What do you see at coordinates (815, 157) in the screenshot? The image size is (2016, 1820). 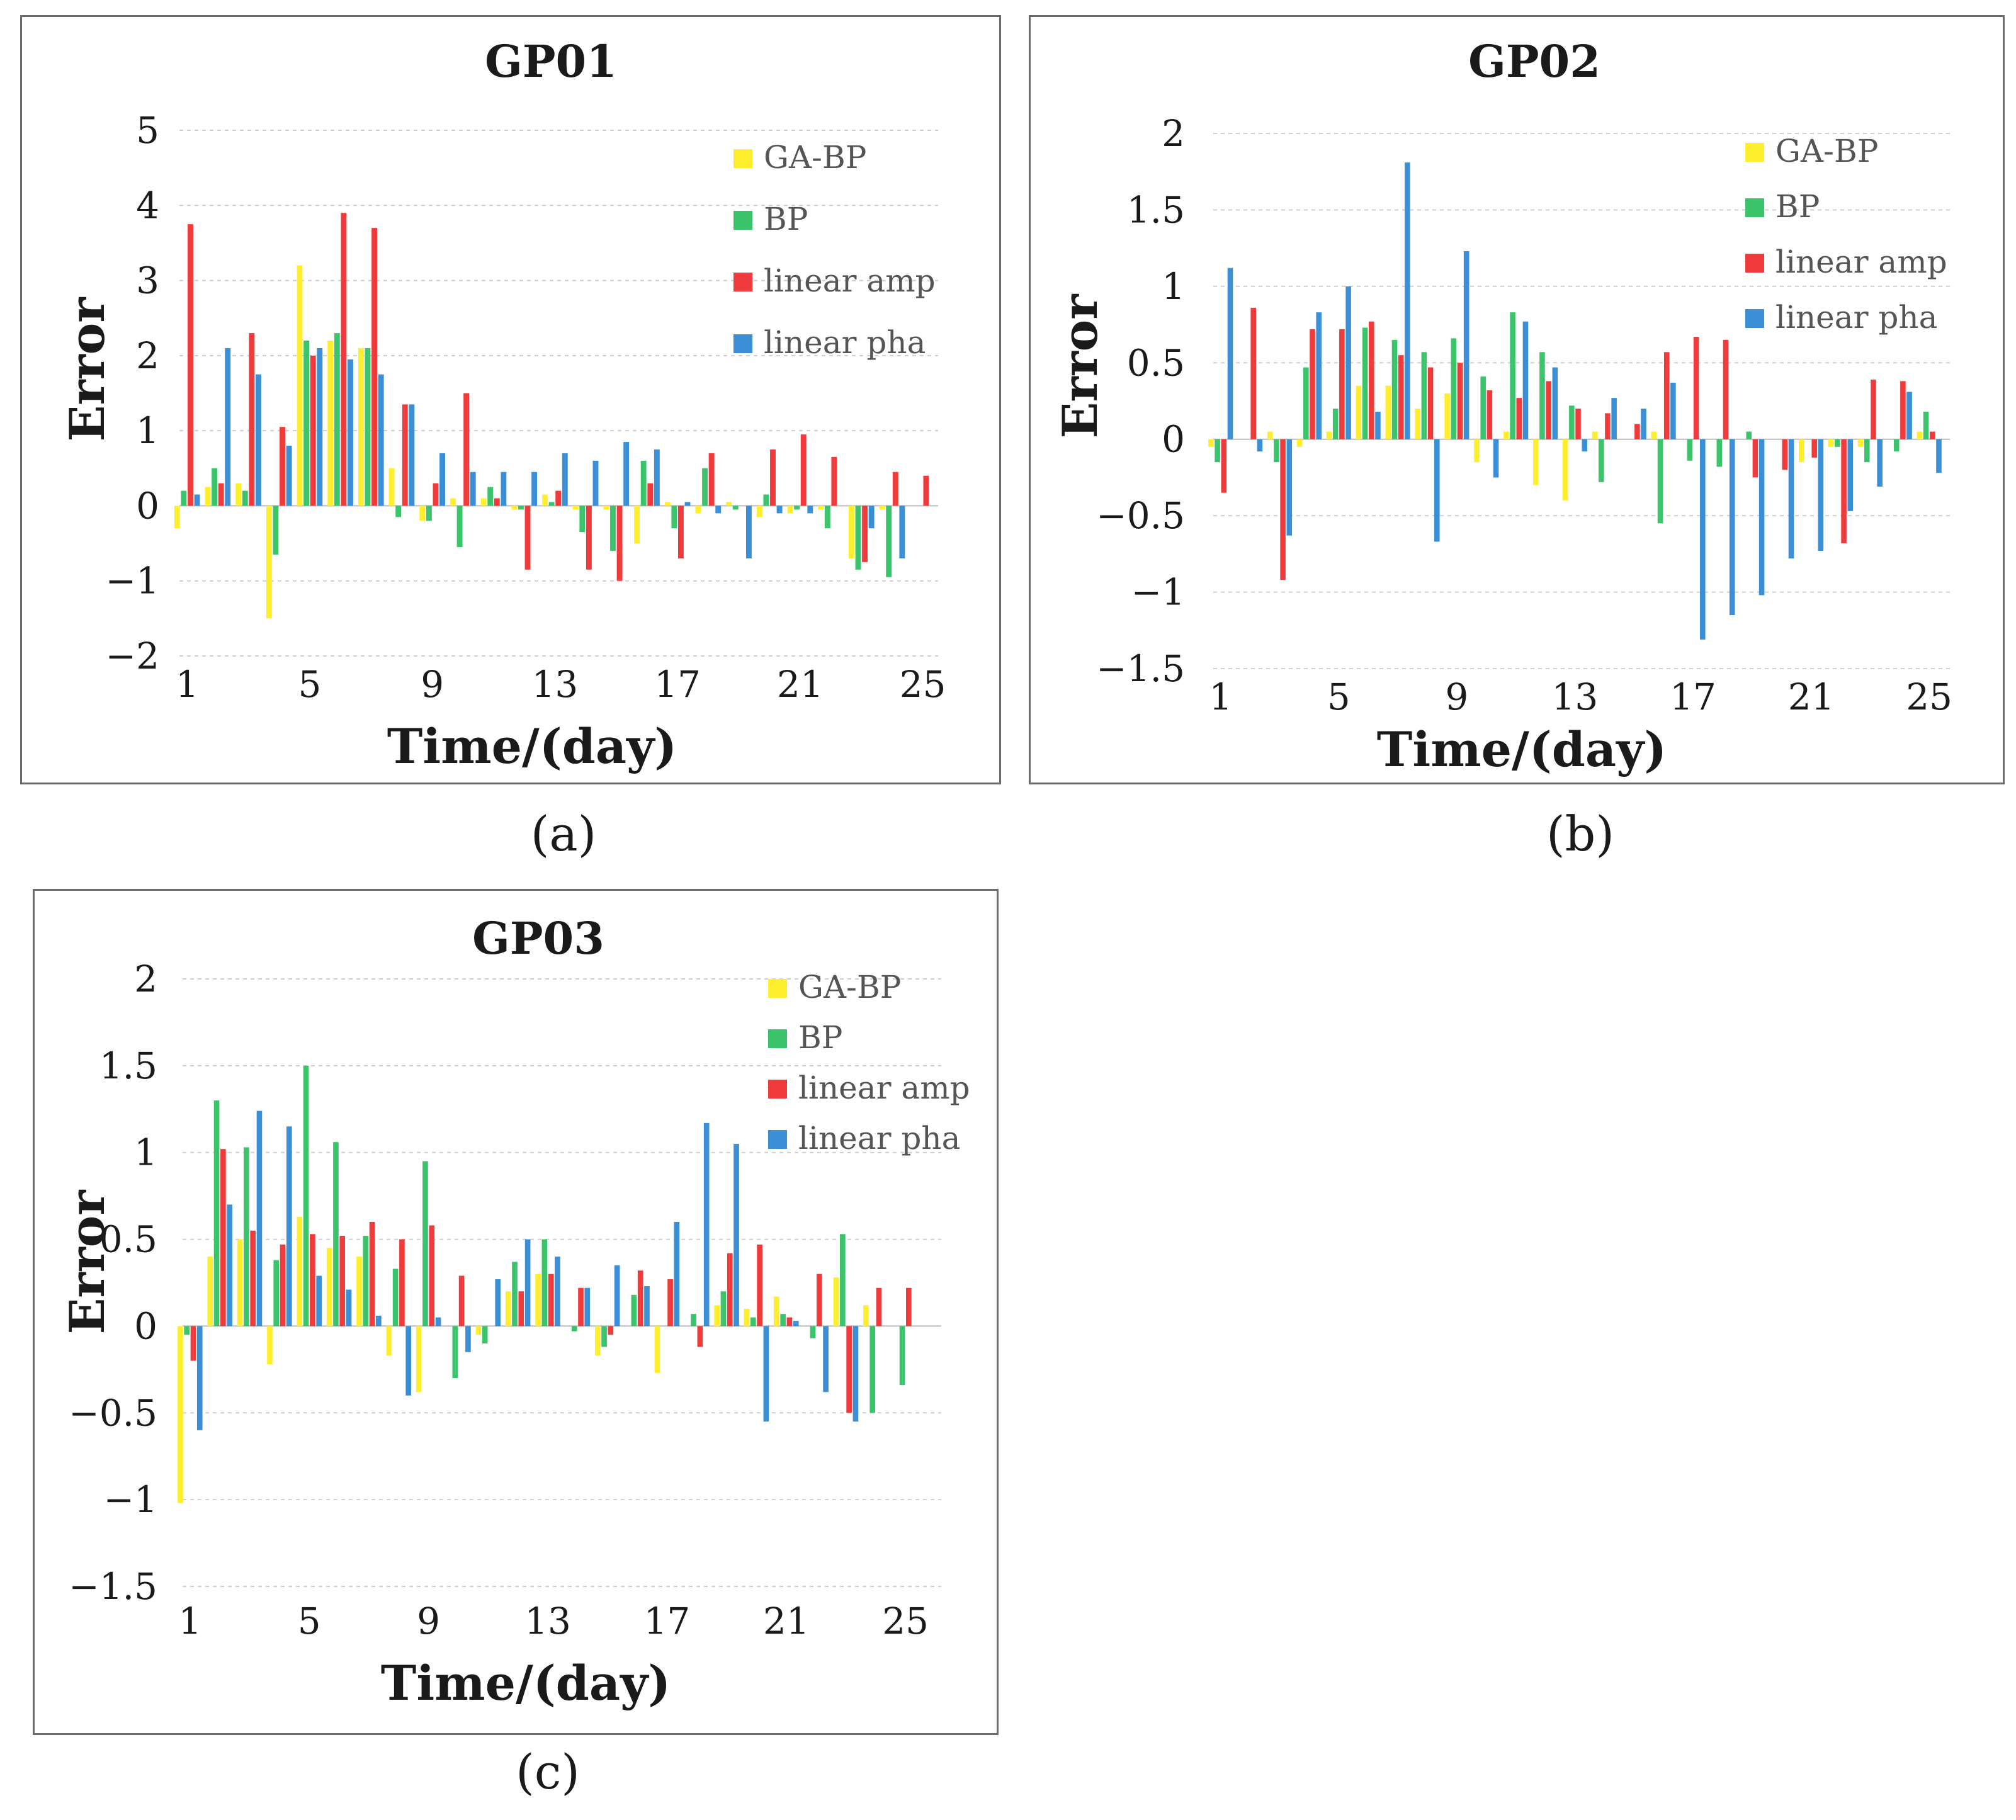 I see `legend-label: GA-BP` at bounding box center [815, 157].